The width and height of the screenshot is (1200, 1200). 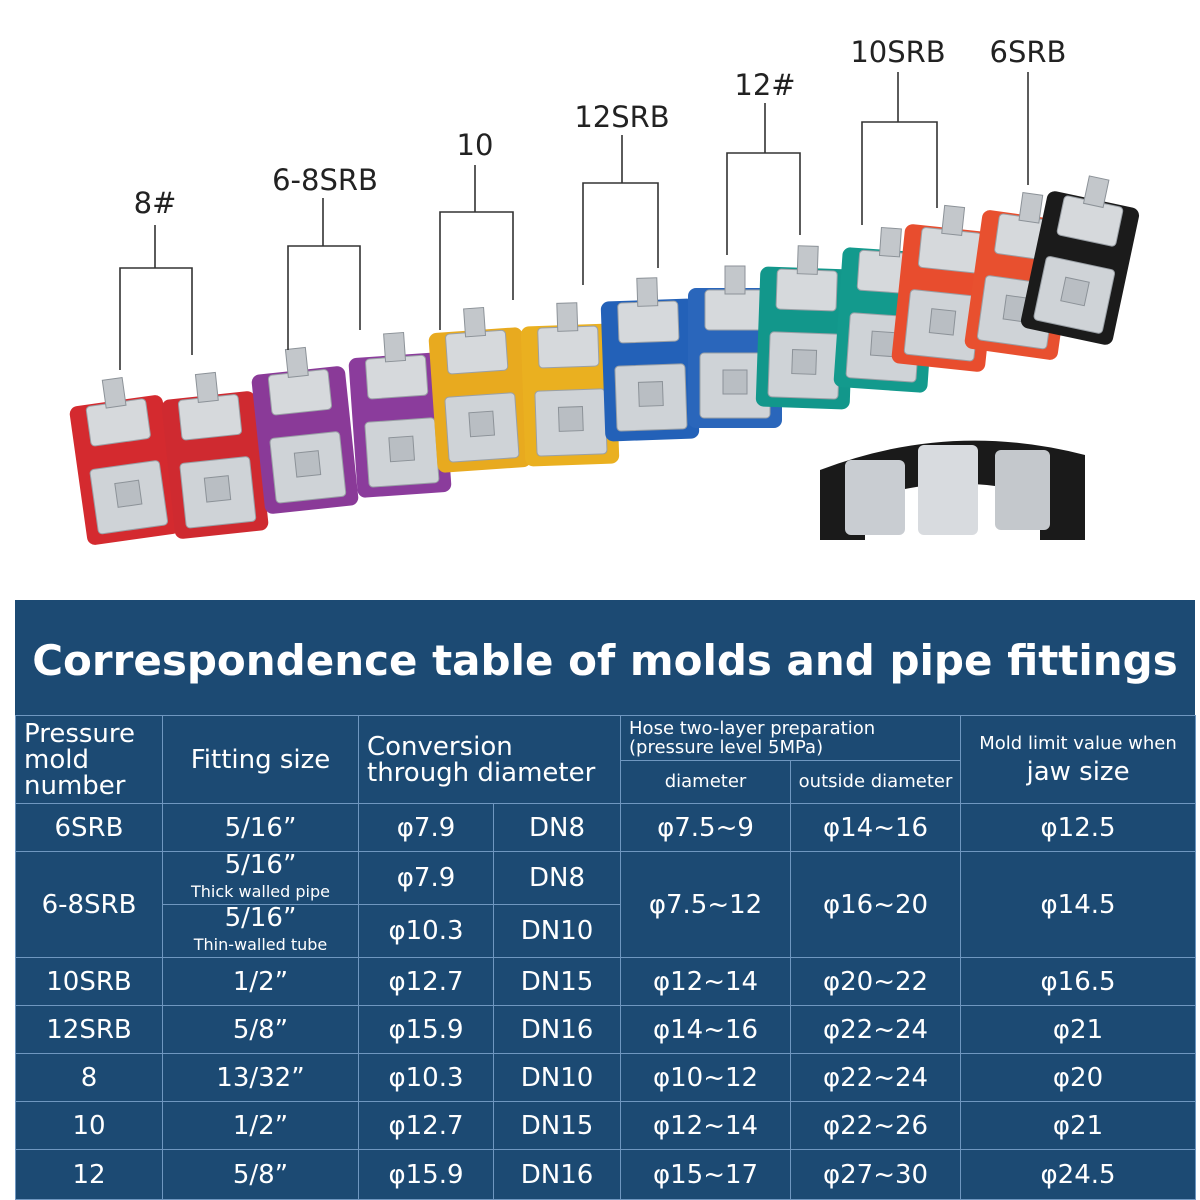 I want to click on cell: 10SRB, so click(x=89, y=981).